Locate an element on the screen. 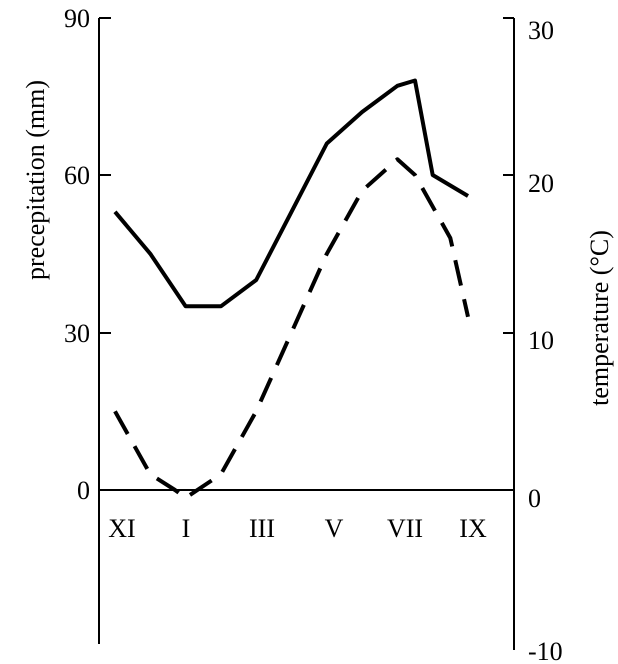 Image resolution: width=618 pixels, height=664 pixels. left-tick-label-60: 60 is located at coordinates (77, 175).